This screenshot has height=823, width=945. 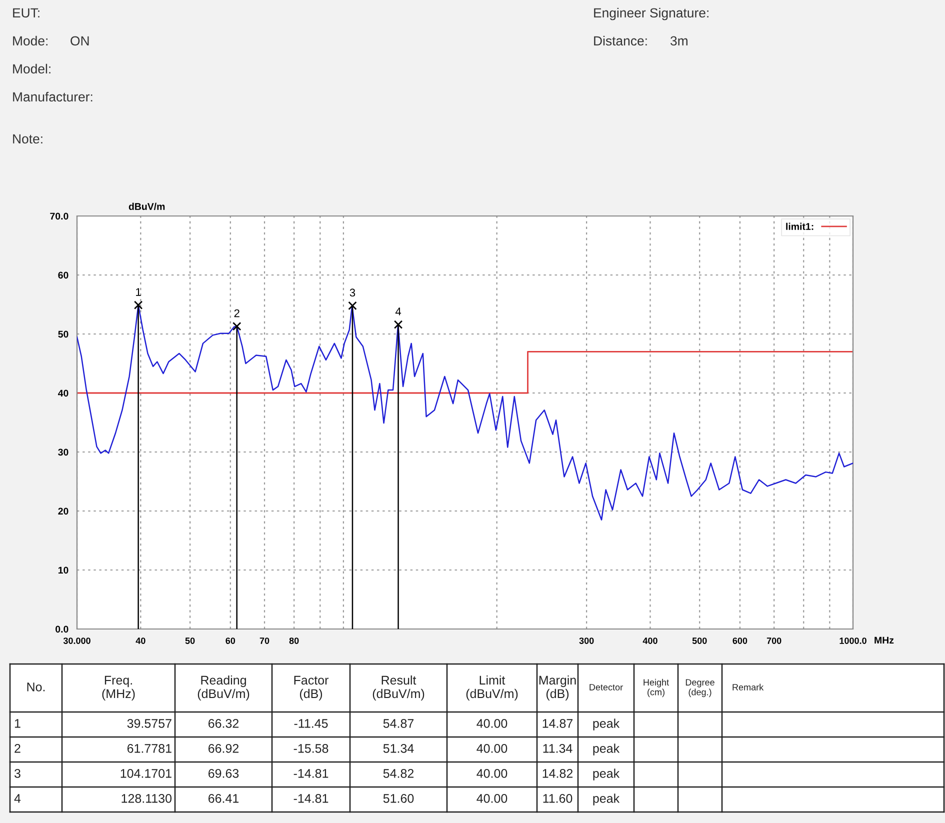 What do you see at coordinates (650, 641) in the screenshot?
I see `x-tick-label: 400` at bounding box center [650, 641].